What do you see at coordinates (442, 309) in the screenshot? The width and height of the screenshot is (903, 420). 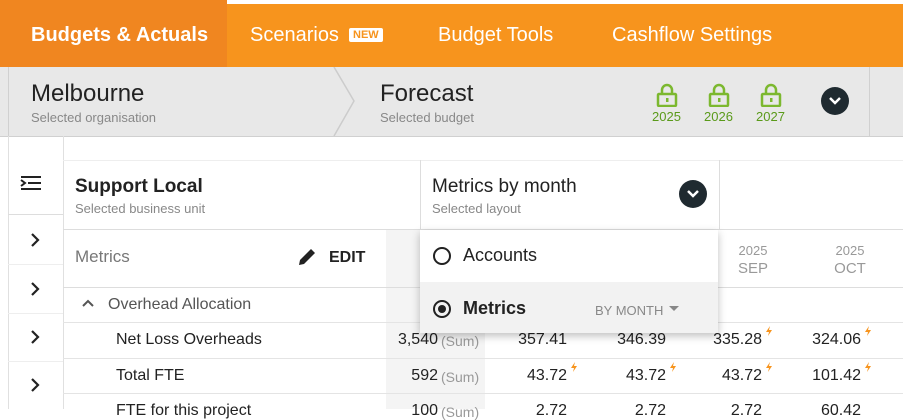 I see `radio-selected` at bounding box center [442, 309].